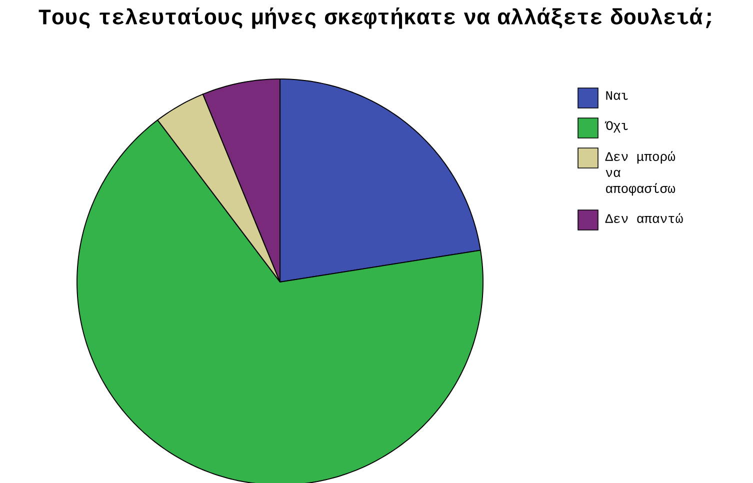 The image size is (753, 483). What do you see at coordinates (644, 218) in the screenshot?
I see `legend-label: Δεν απαντώ` at bounding box center [644, 218].